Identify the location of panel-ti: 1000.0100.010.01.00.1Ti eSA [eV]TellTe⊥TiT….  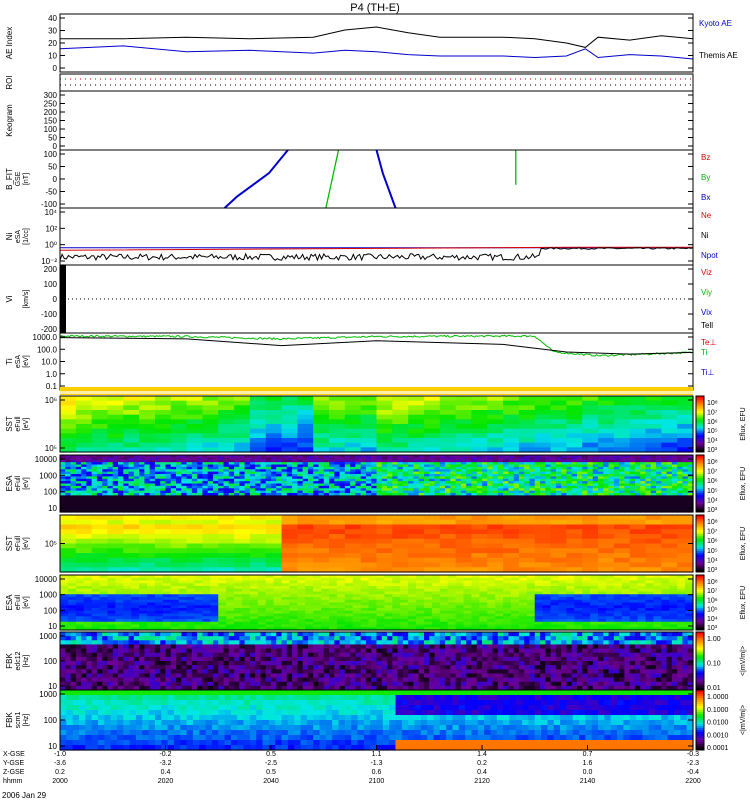
(360, 356).